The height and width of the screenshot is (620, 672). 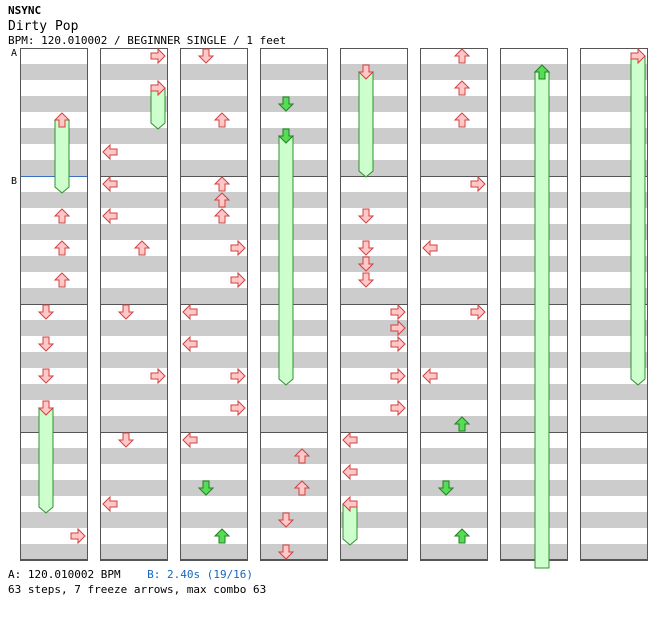 I want to click on song-title: Dirty Pop, so click(x=43, y=26).